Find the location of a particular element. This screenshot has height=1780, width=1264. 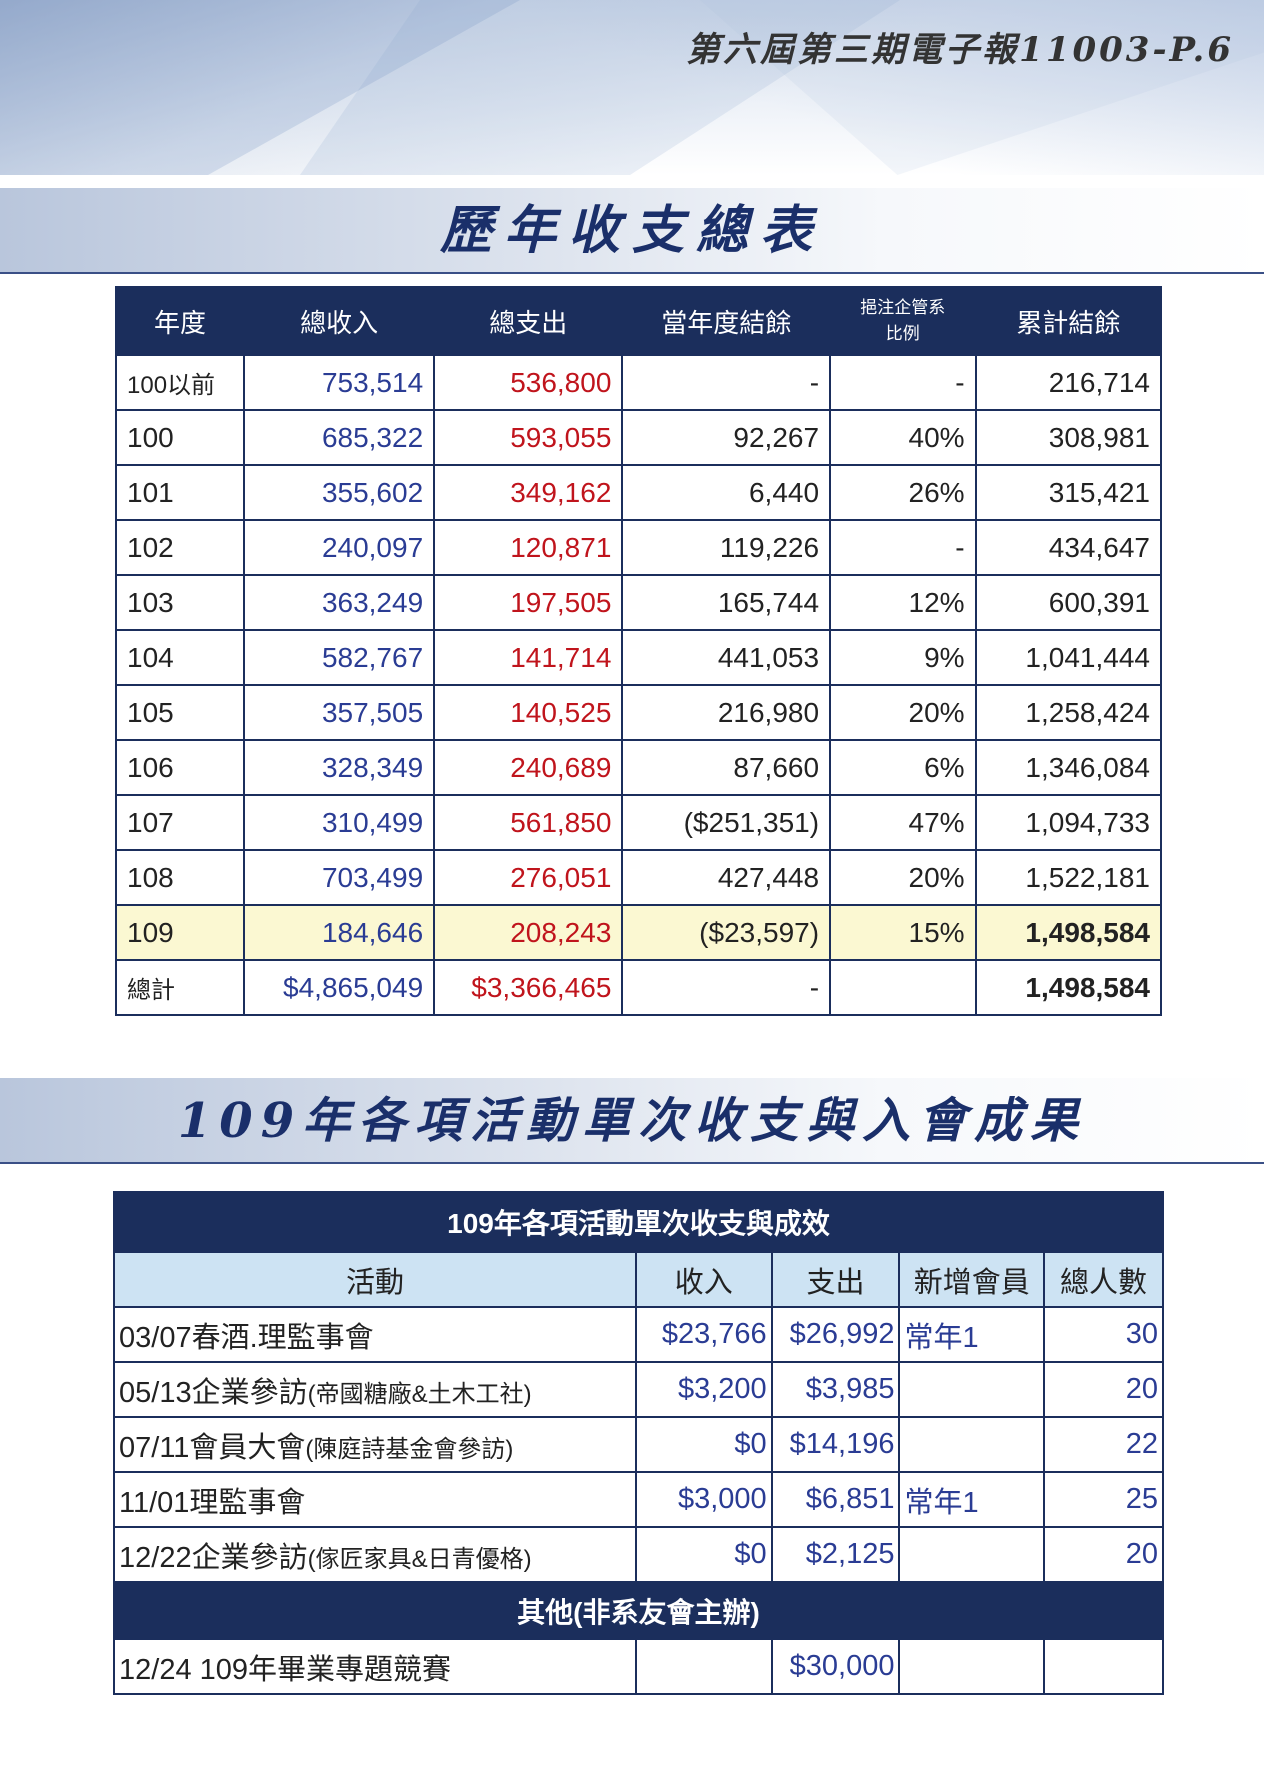

expense-cell: 208,243 is located at coordinates (528, 932).